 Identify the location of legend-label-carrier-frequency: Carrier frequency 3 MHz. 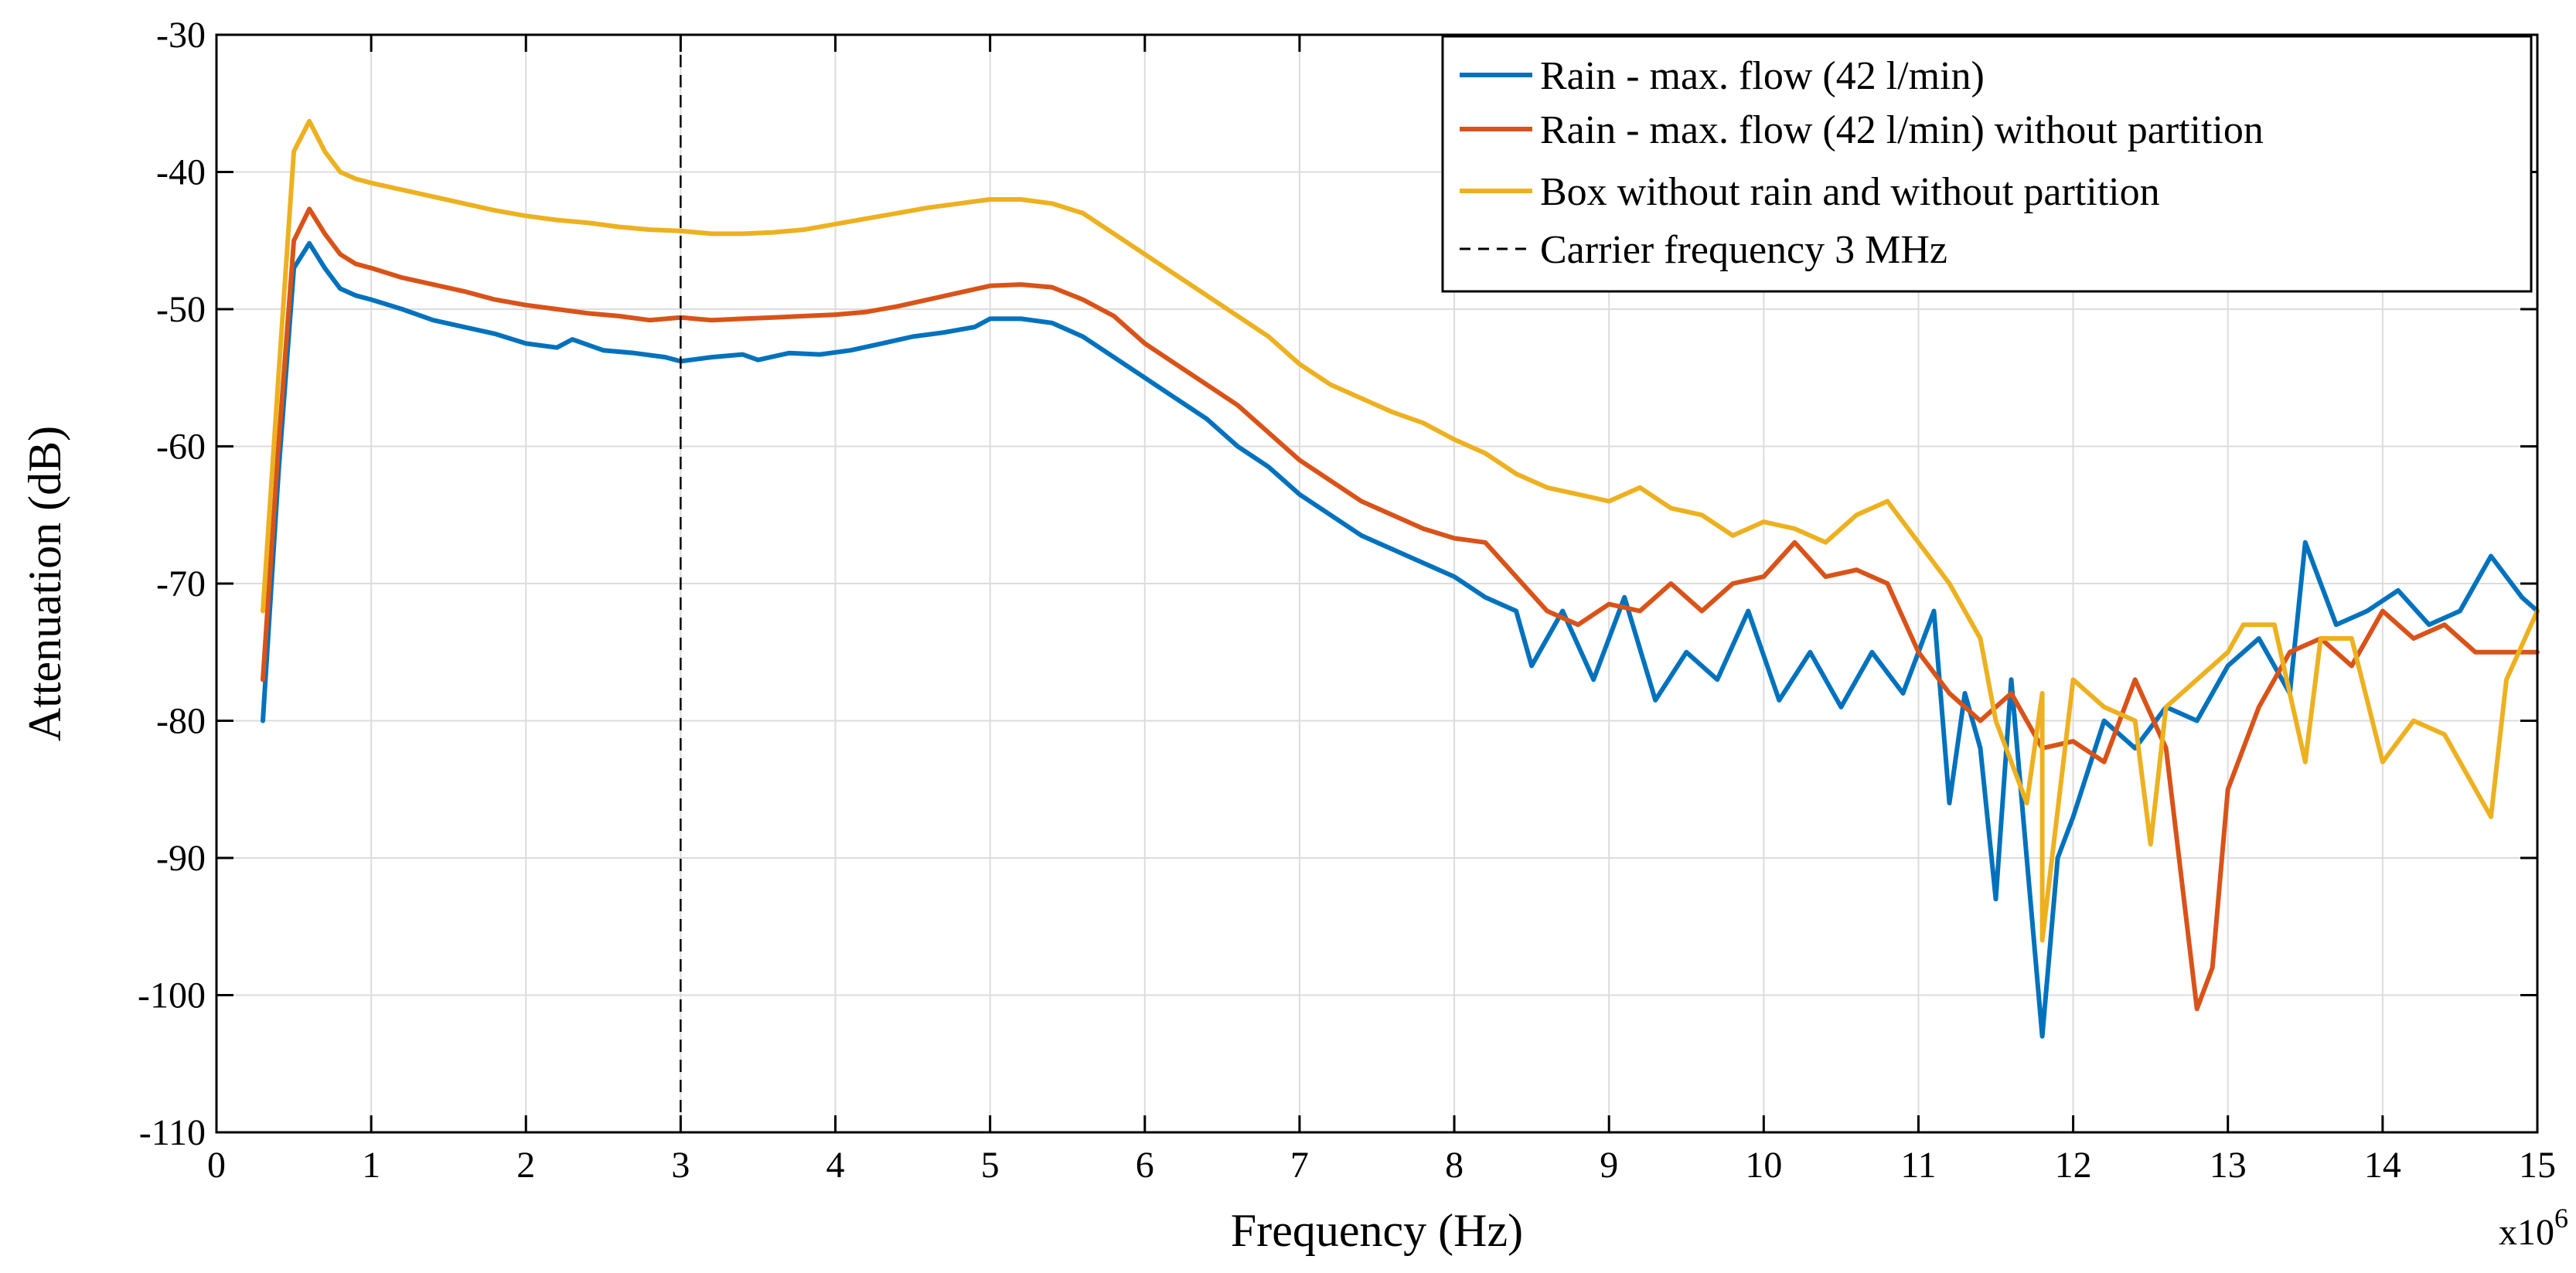
(1743, 250).